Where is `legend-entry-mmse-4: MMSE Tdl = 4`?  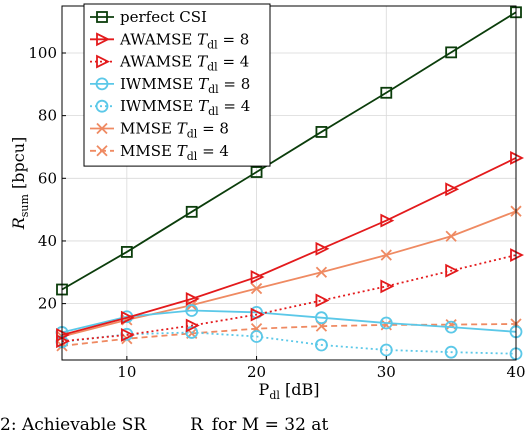 legend-entry-mmse-4: MMSE Tdl = 4 is located at coordinates (159, 152).